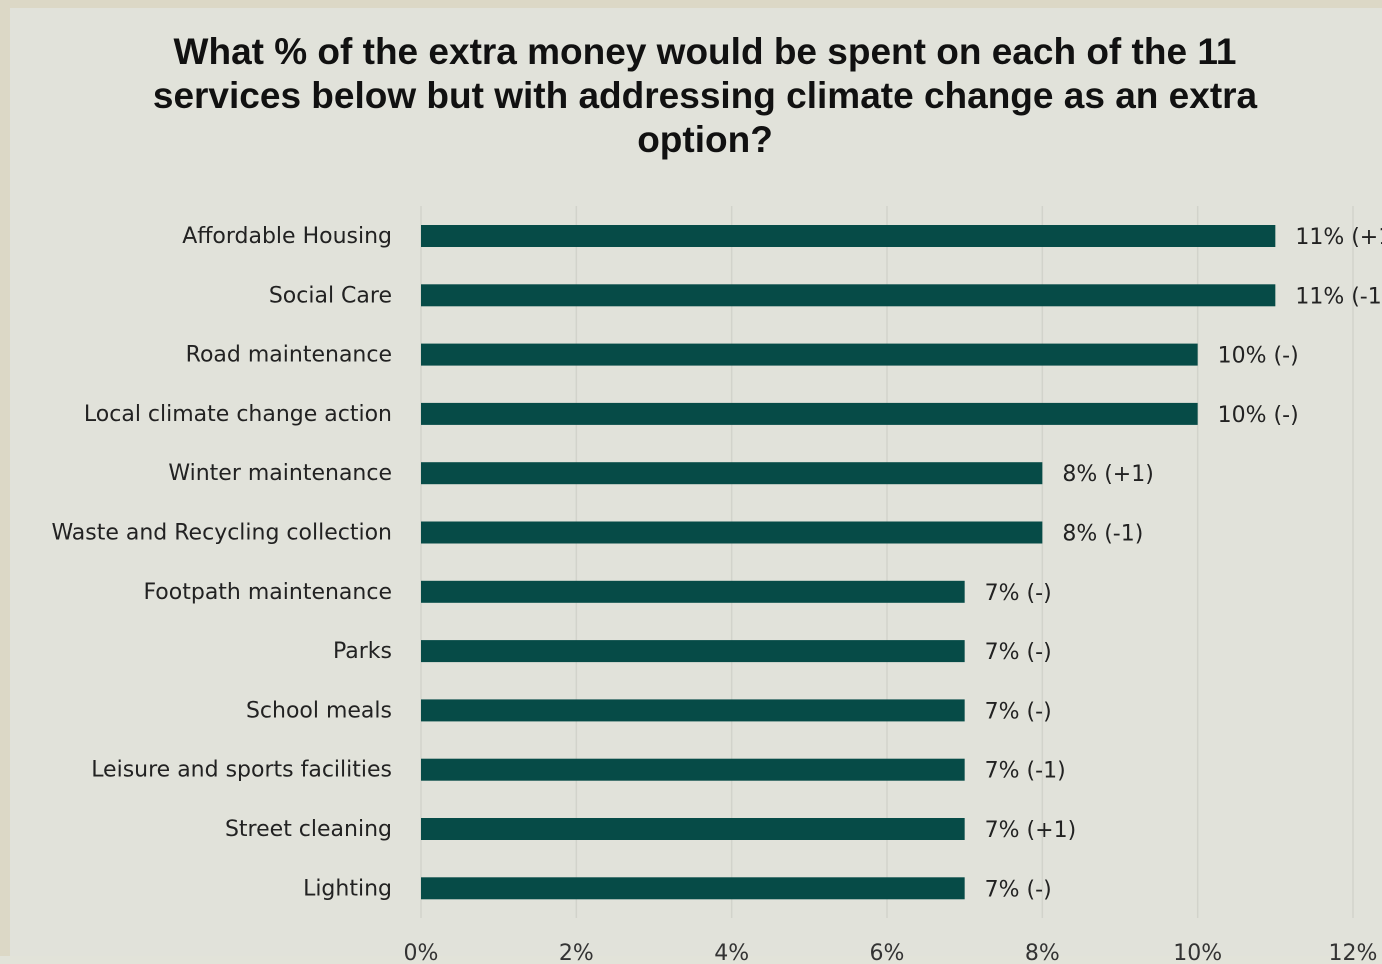 The image size is (1382, 964). What do you see at coordinates (267, 592) in the screenshot?
I see `category-label: Footpath maintenance` at bounding box center [267, 592].